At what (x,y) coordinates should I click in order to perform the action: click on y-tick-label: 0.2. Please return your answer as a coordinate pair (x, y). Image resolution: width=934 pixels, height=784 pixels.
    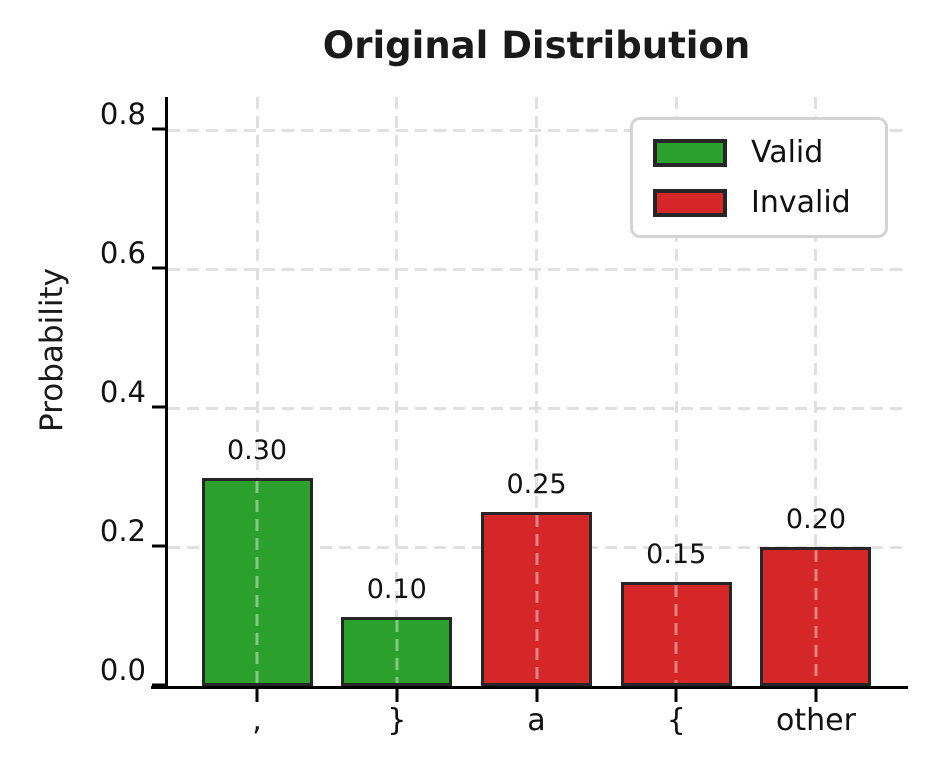
    Looking at the image, I should click on (122, 531).